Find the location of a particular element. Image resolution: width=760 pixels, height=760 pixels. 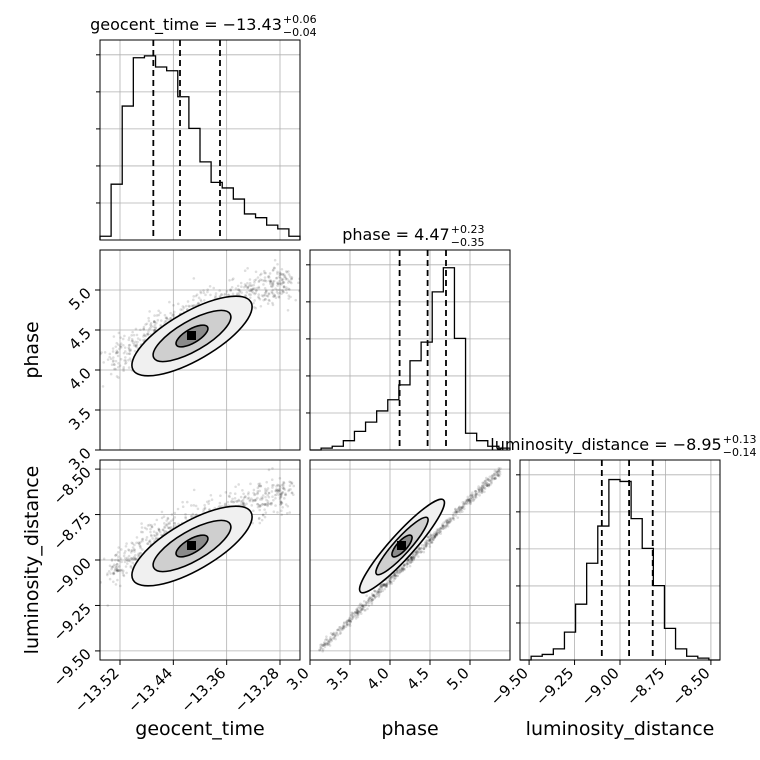

x-tick-label-luminosity_distance: −9.25 is located at coordinates (554, 686).